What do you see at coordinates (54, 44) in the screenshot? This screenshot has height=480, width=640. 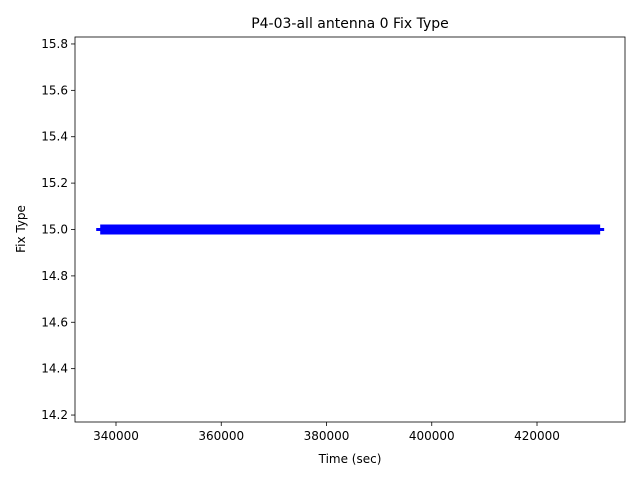 I see `y-tick-label: 15.8` at bounding box center [54, 44].